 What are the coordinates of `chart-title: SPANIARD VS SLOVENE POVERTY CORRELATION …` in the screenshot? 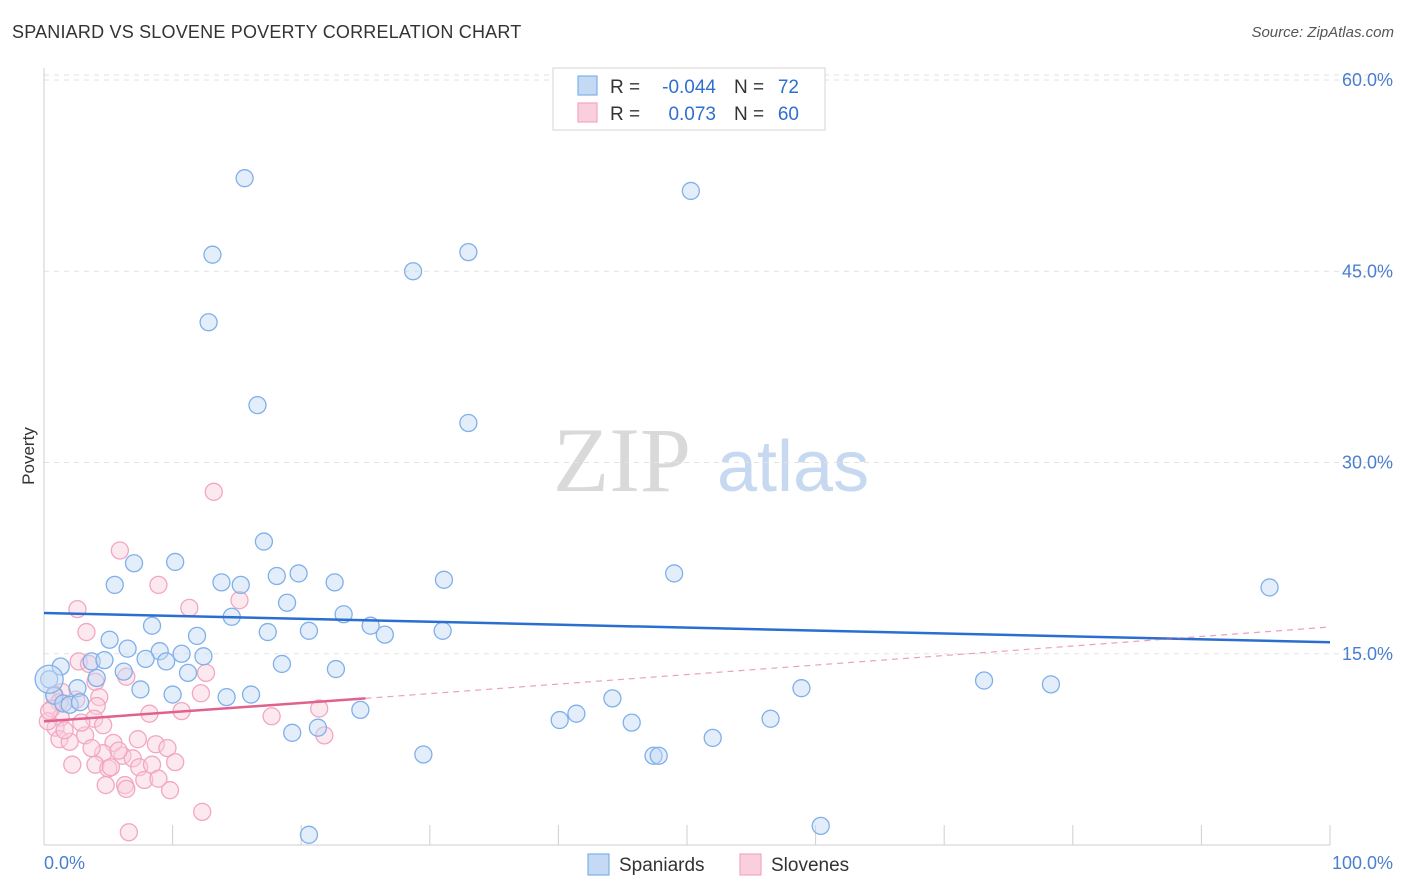 It's located at (267, 32).